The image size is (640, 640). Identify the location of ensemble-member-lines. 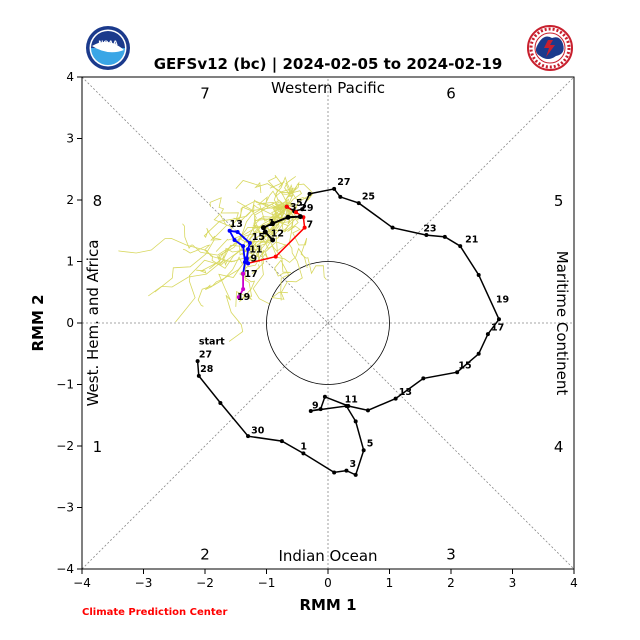
(222, 258).